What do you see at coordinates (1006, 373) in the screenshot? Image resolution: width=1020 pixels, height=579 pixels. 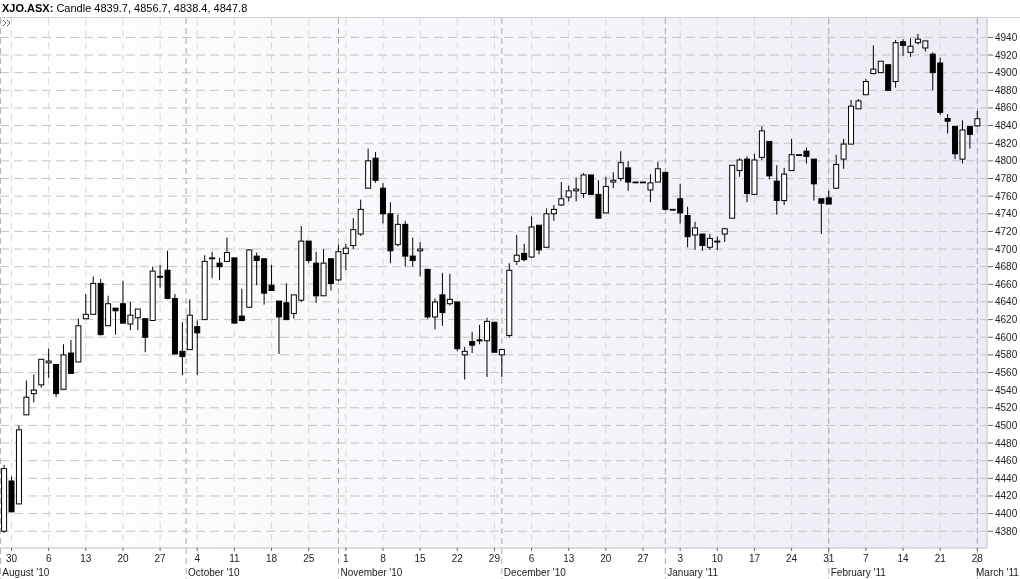 I see `y-tick-label: 4560` at bounding box center [1006, 373].